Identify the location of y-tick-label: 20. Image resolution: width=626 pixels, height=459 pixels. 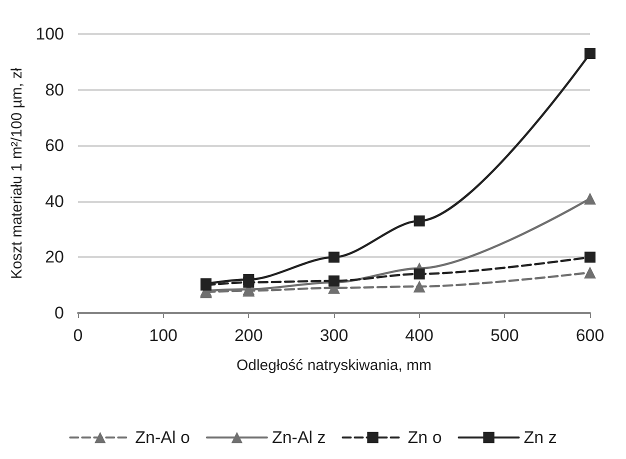
(54, 257).